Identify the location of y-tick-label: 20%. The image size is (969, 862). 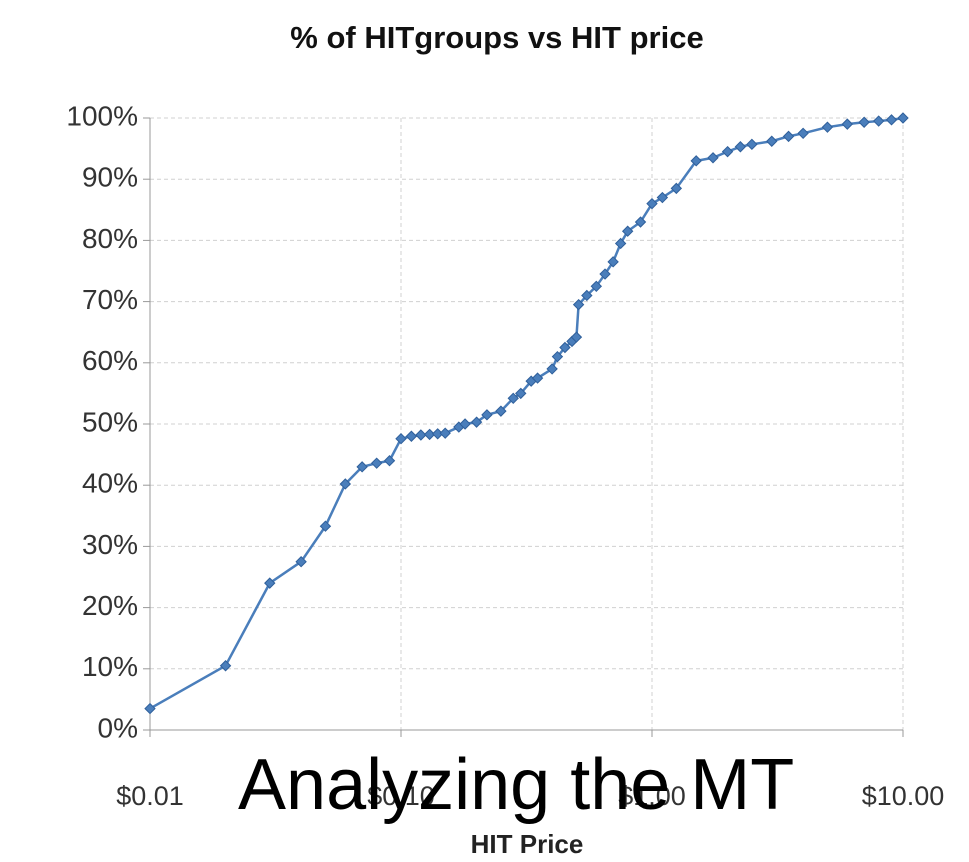
(110, 605).